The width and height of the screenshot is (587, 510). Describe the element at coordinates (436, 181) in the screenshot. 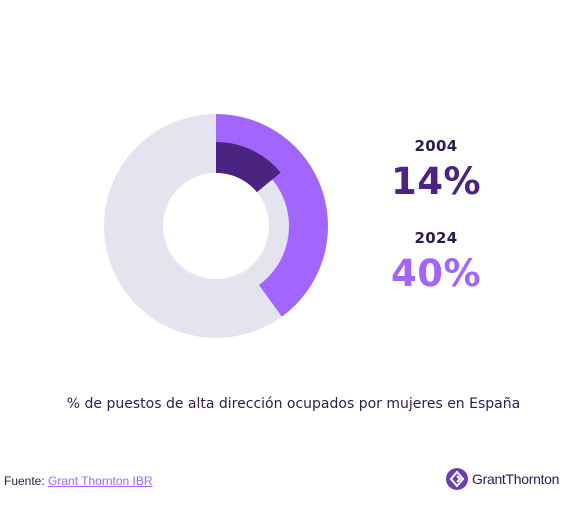

I see `stat-value-2004: 14%` at that location.